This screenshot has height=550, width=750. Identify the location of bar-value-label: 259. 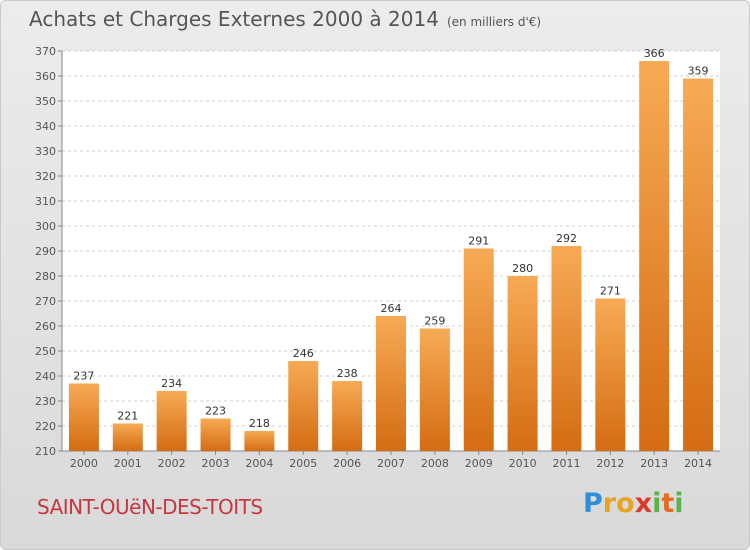
(434, 321).